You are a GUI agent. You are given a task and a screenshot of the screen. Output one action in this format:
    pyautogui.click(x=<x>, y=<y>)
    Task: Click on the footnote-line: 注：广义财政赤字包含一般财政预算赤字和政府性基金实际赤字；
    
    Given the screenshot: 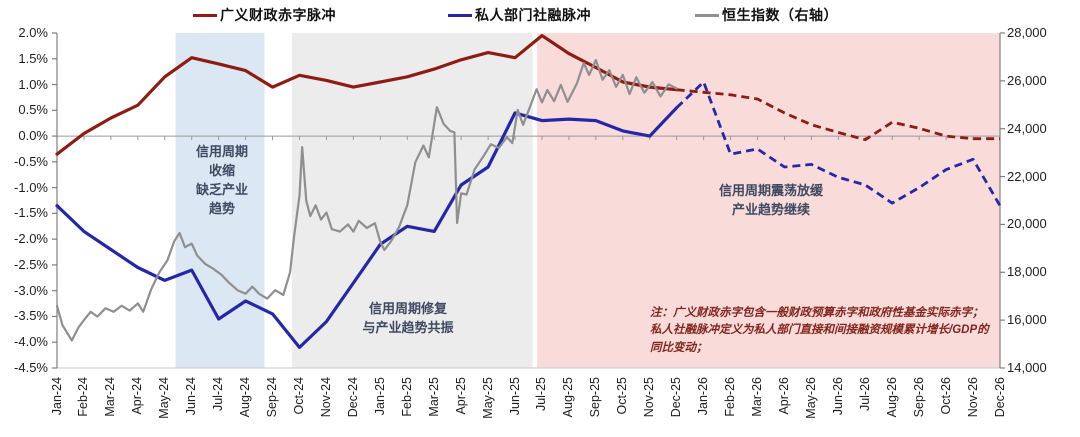 What is the action you would take?
    pyautogui.click(x=817, y=313)
    